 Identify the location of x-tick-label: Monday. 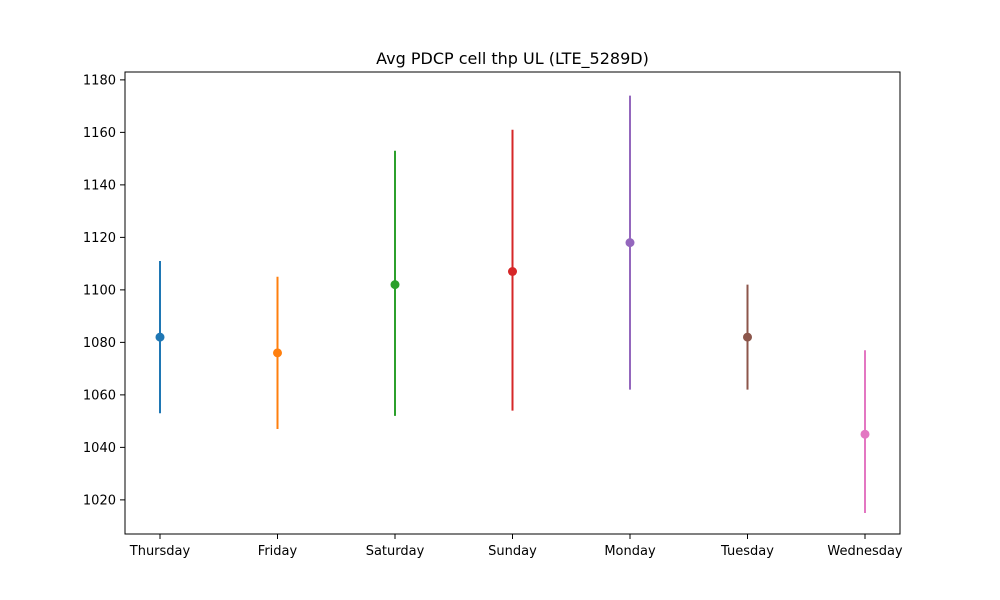
(630, 551).